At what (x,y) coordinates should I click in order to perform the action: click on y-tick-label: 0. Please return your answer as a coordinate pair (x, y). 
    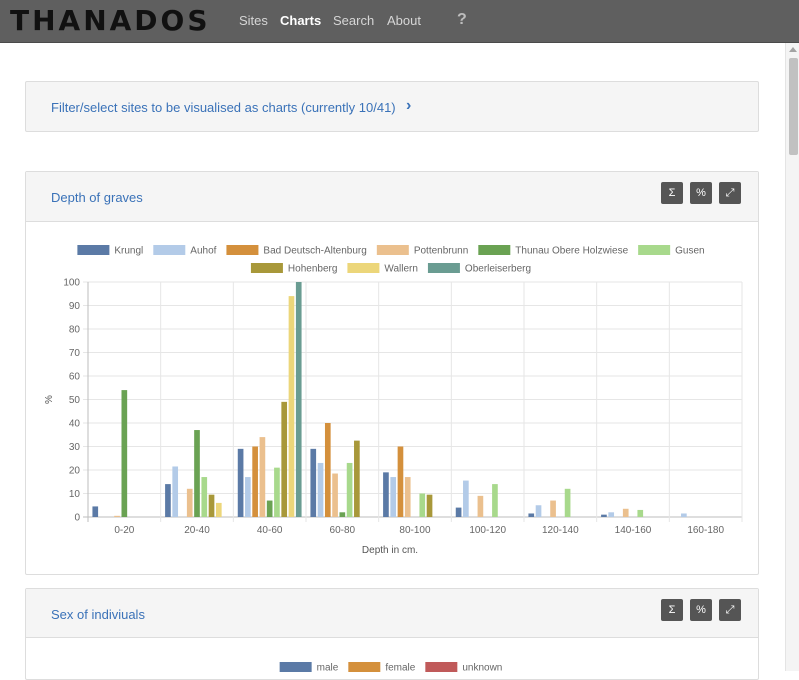
    Looking at the image, I should click on (77, 518).